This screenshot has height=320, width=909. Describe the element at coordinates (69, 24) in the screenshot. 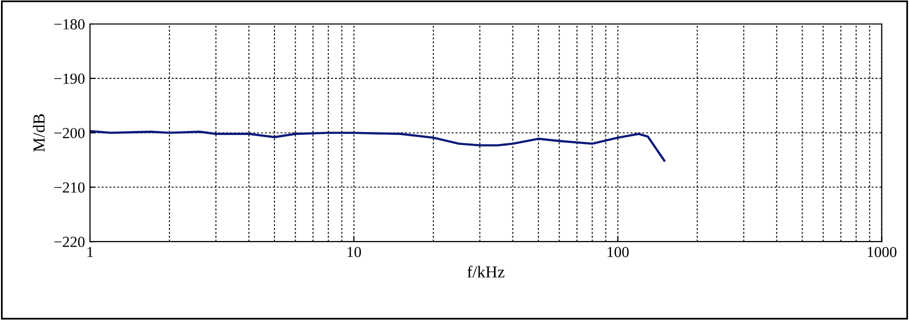

I see `y-tick-label: −180` at that location.